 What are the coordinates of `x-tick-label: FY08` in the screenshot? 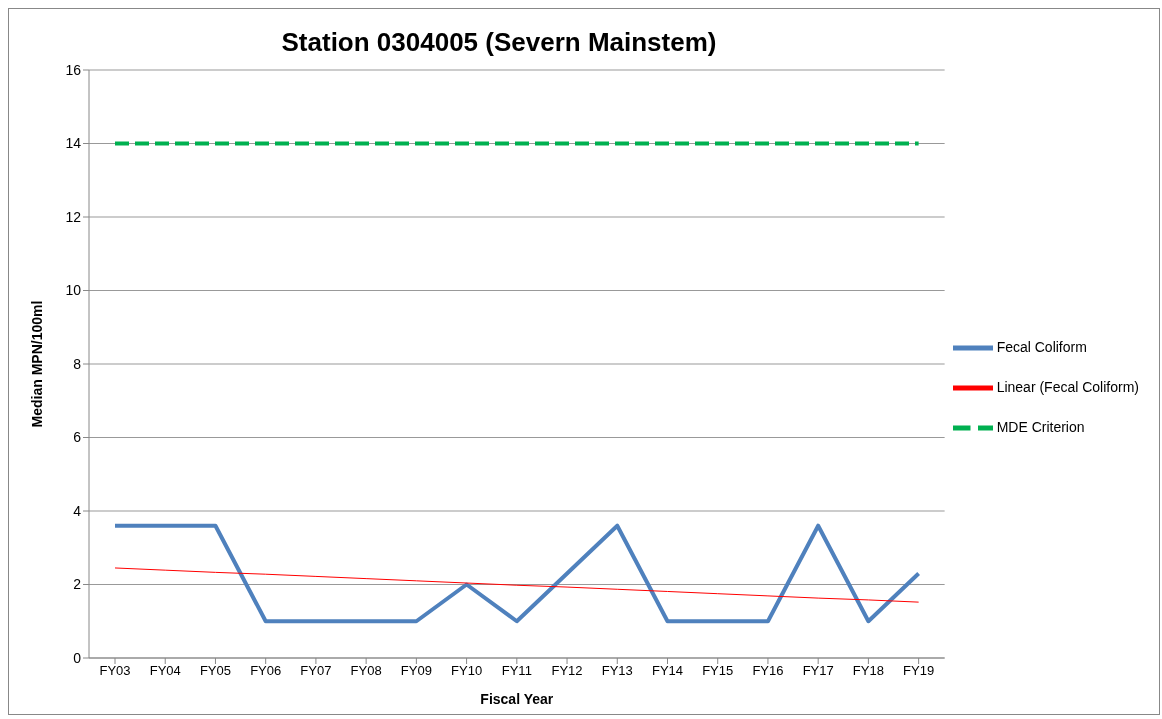 It's located at (366, 671).